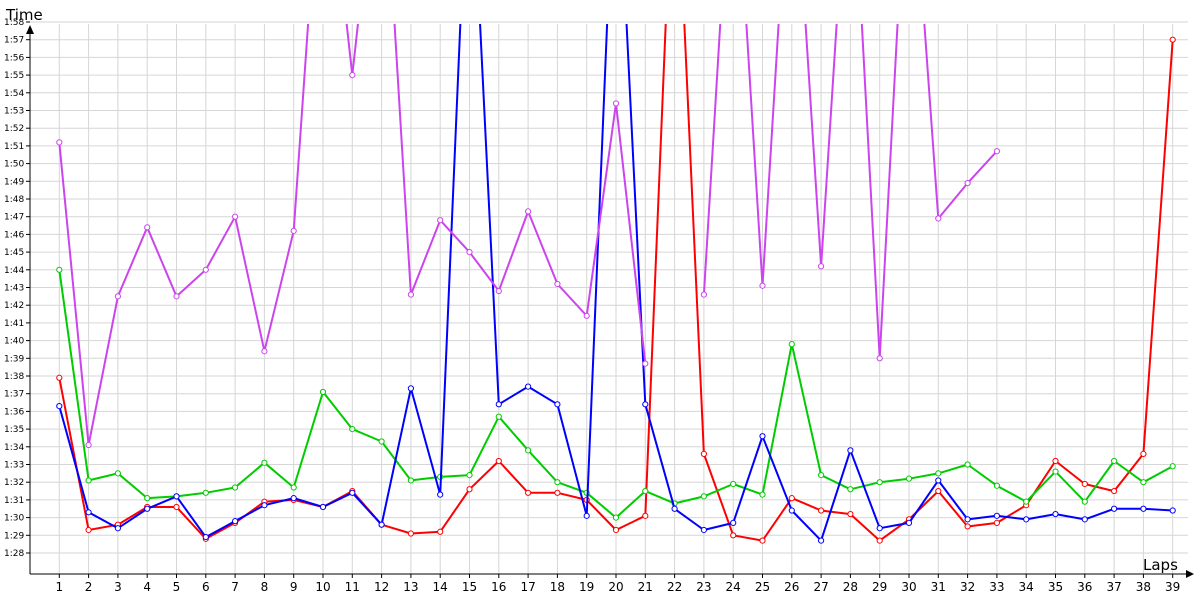  What do you see at coordinates (14, 342) in the screenshot?
I see `y-tick-label: 1:40` at bounding box center [14, 342].